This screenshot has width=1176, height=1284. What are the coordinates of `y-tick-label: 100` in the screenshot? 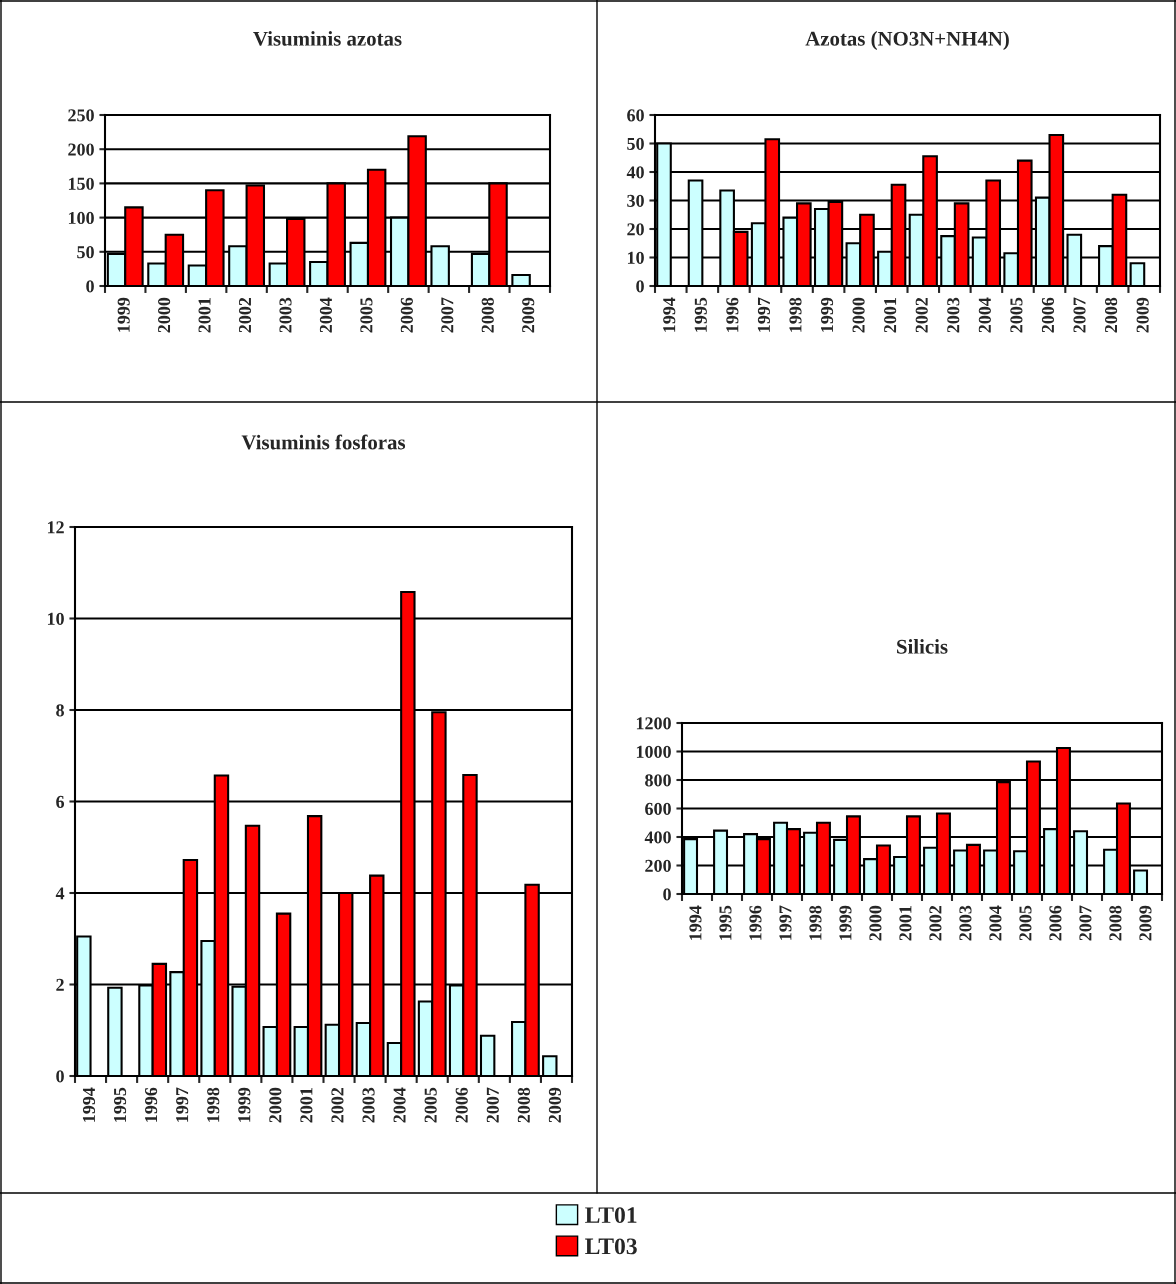 It's located at (81, 218).